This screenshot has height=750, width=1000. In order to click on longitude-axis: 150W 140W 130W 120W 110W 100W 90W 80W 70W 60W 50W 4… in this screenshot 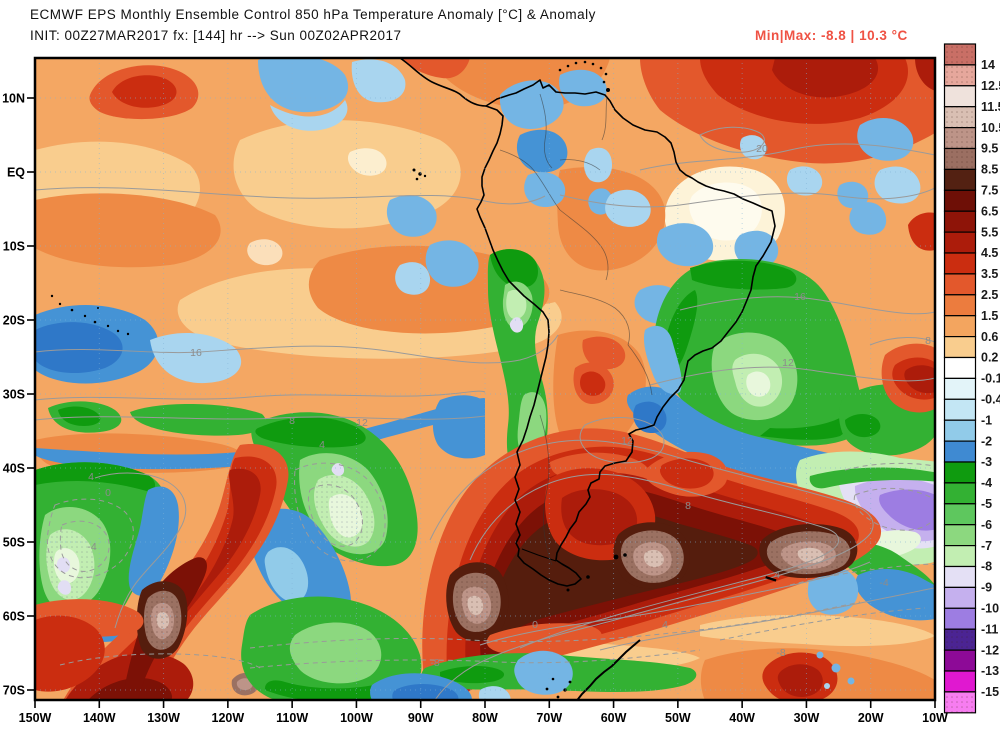, I will do `click(483, 712)`.